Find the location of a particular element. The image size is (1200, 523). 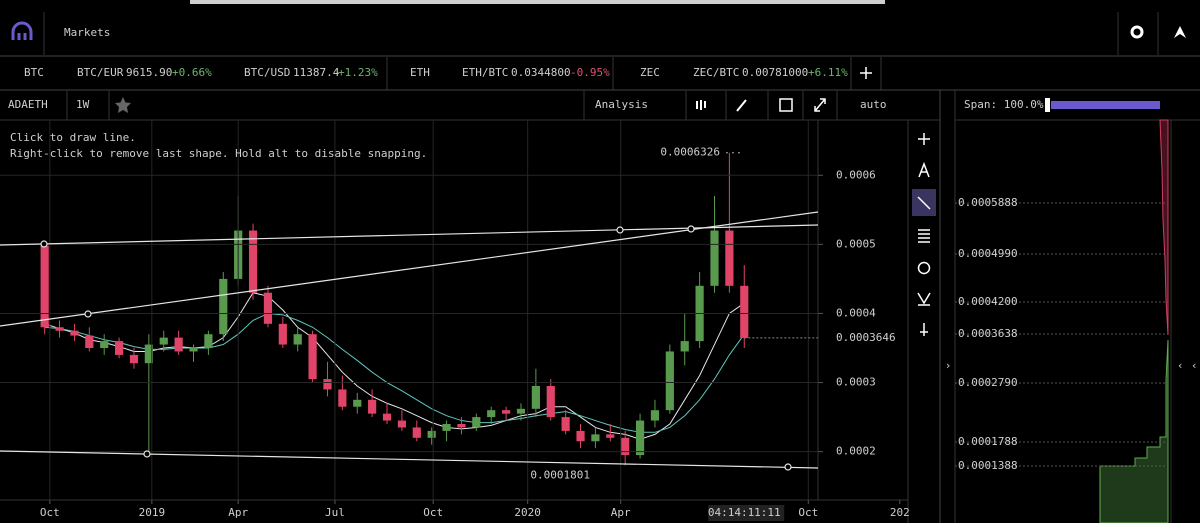

add-ticker is located at coordinates (866, 73).